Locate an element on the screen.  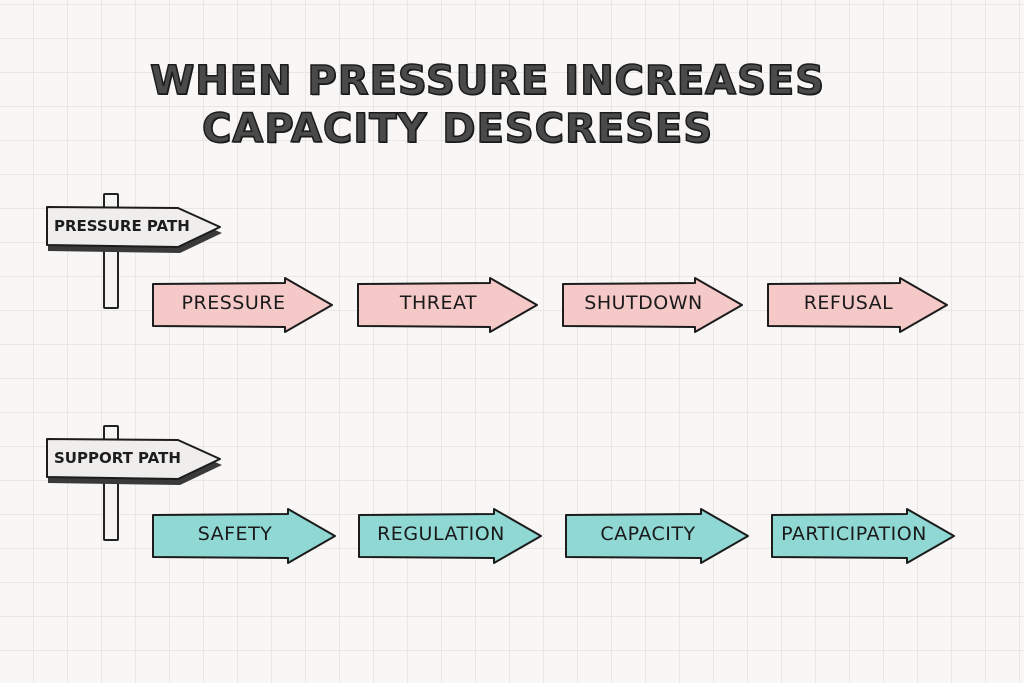
sign-label: PRESSURE PATH is located at coordinates (122, 226).